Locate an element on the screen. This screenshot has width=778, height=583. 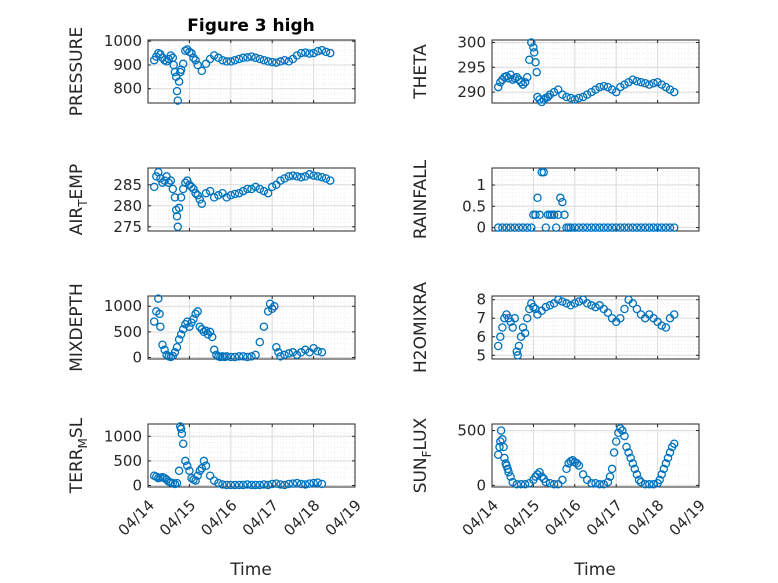
plot-area is located at coordinates (595, 199).